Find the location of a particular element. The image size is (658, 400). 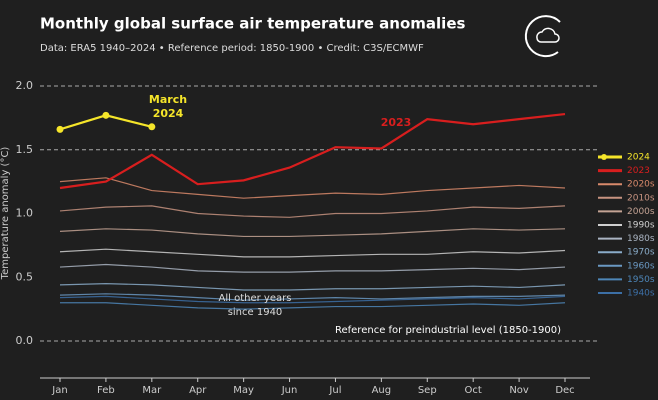

annotation: 2023 is located at coordinates (396, 122).